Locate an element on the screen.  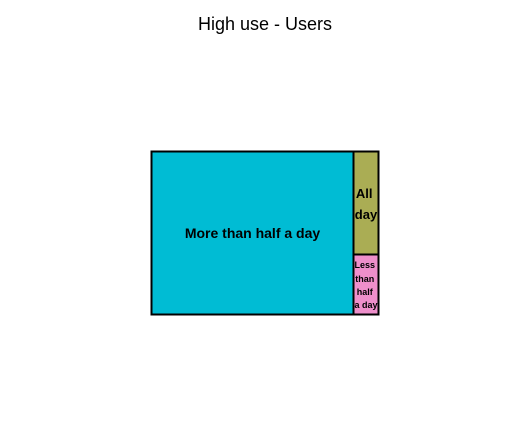
tile-rect-all-day is located at coordinates (366, 203).